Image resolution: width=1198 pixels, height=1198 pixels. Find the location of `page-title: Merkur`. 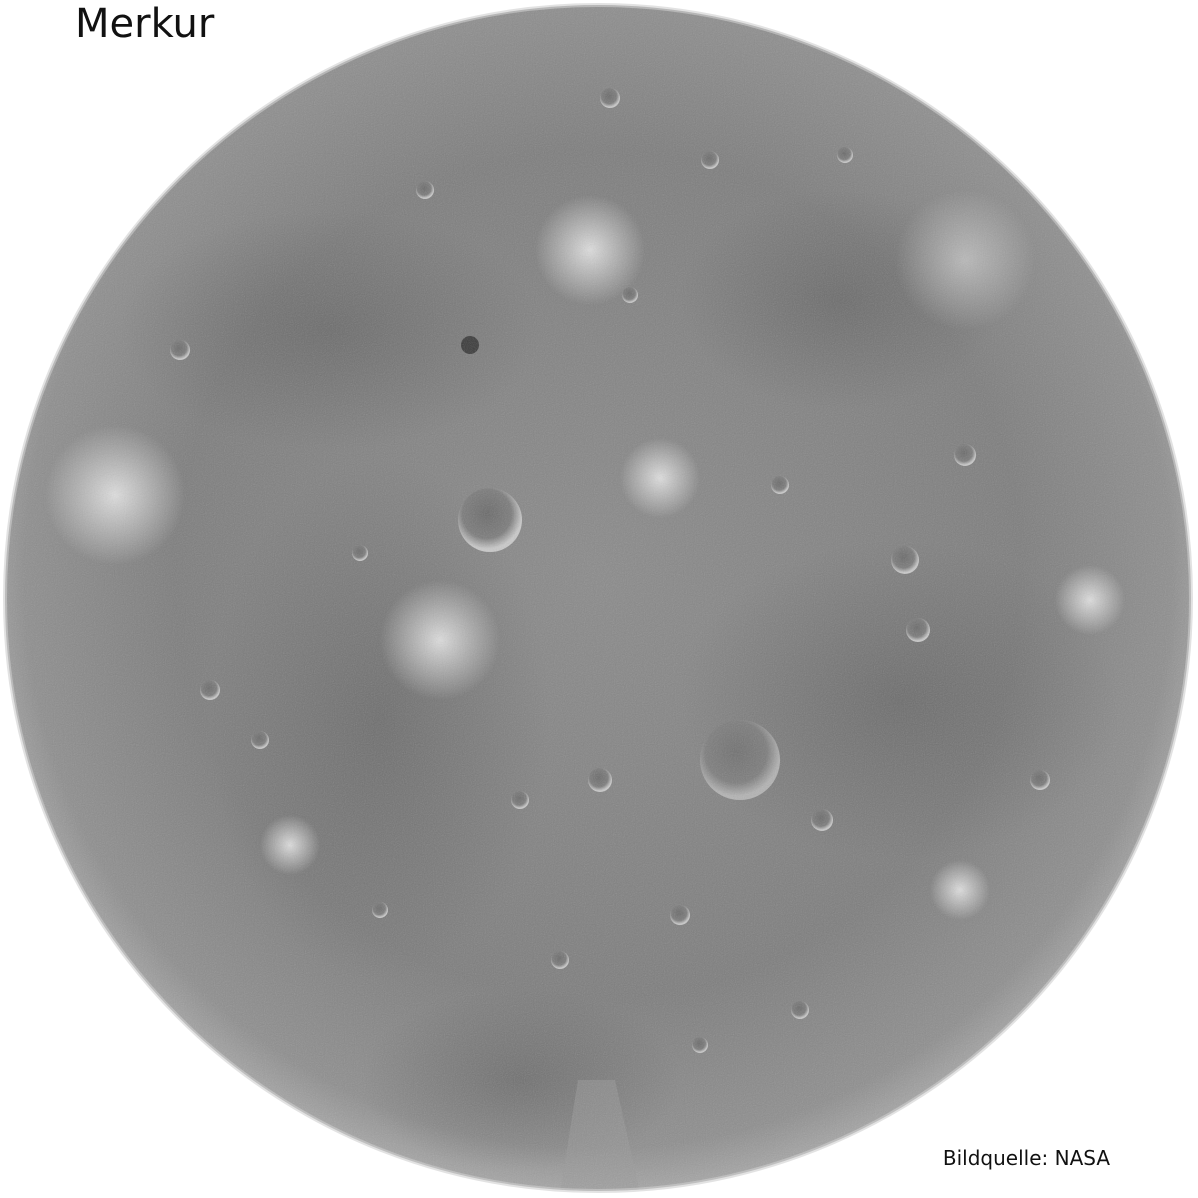

page-title: Merkur is located at coordinates (145, 24).